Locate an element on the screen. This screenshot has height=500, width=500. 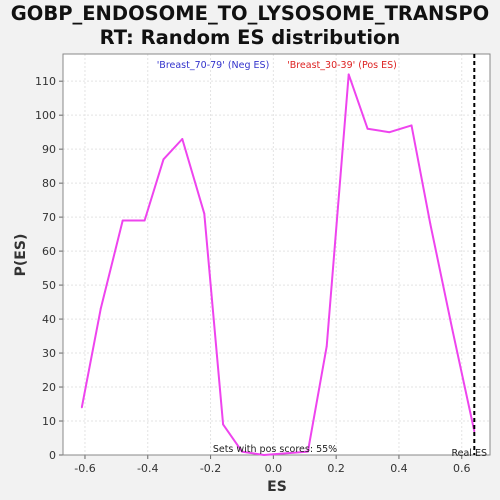
title-line-2: RT: Random ES distribution is located at coordinates (250, 37).